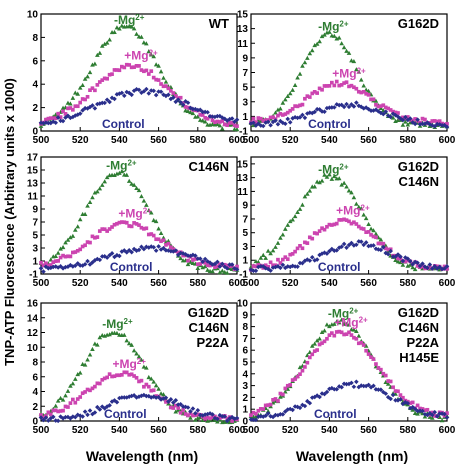  I want to click on y-tick-label: 0, so click(35, 422).